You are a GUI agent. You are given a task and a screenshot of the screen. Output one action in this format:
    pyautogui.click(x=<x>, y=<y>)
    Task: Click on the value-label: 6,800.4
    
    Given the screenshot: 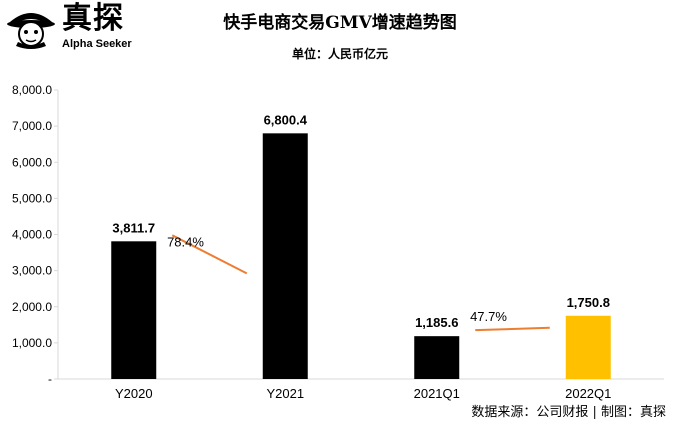 What is the action you would take?
    pyautogui.click(x=286, y=119)
    